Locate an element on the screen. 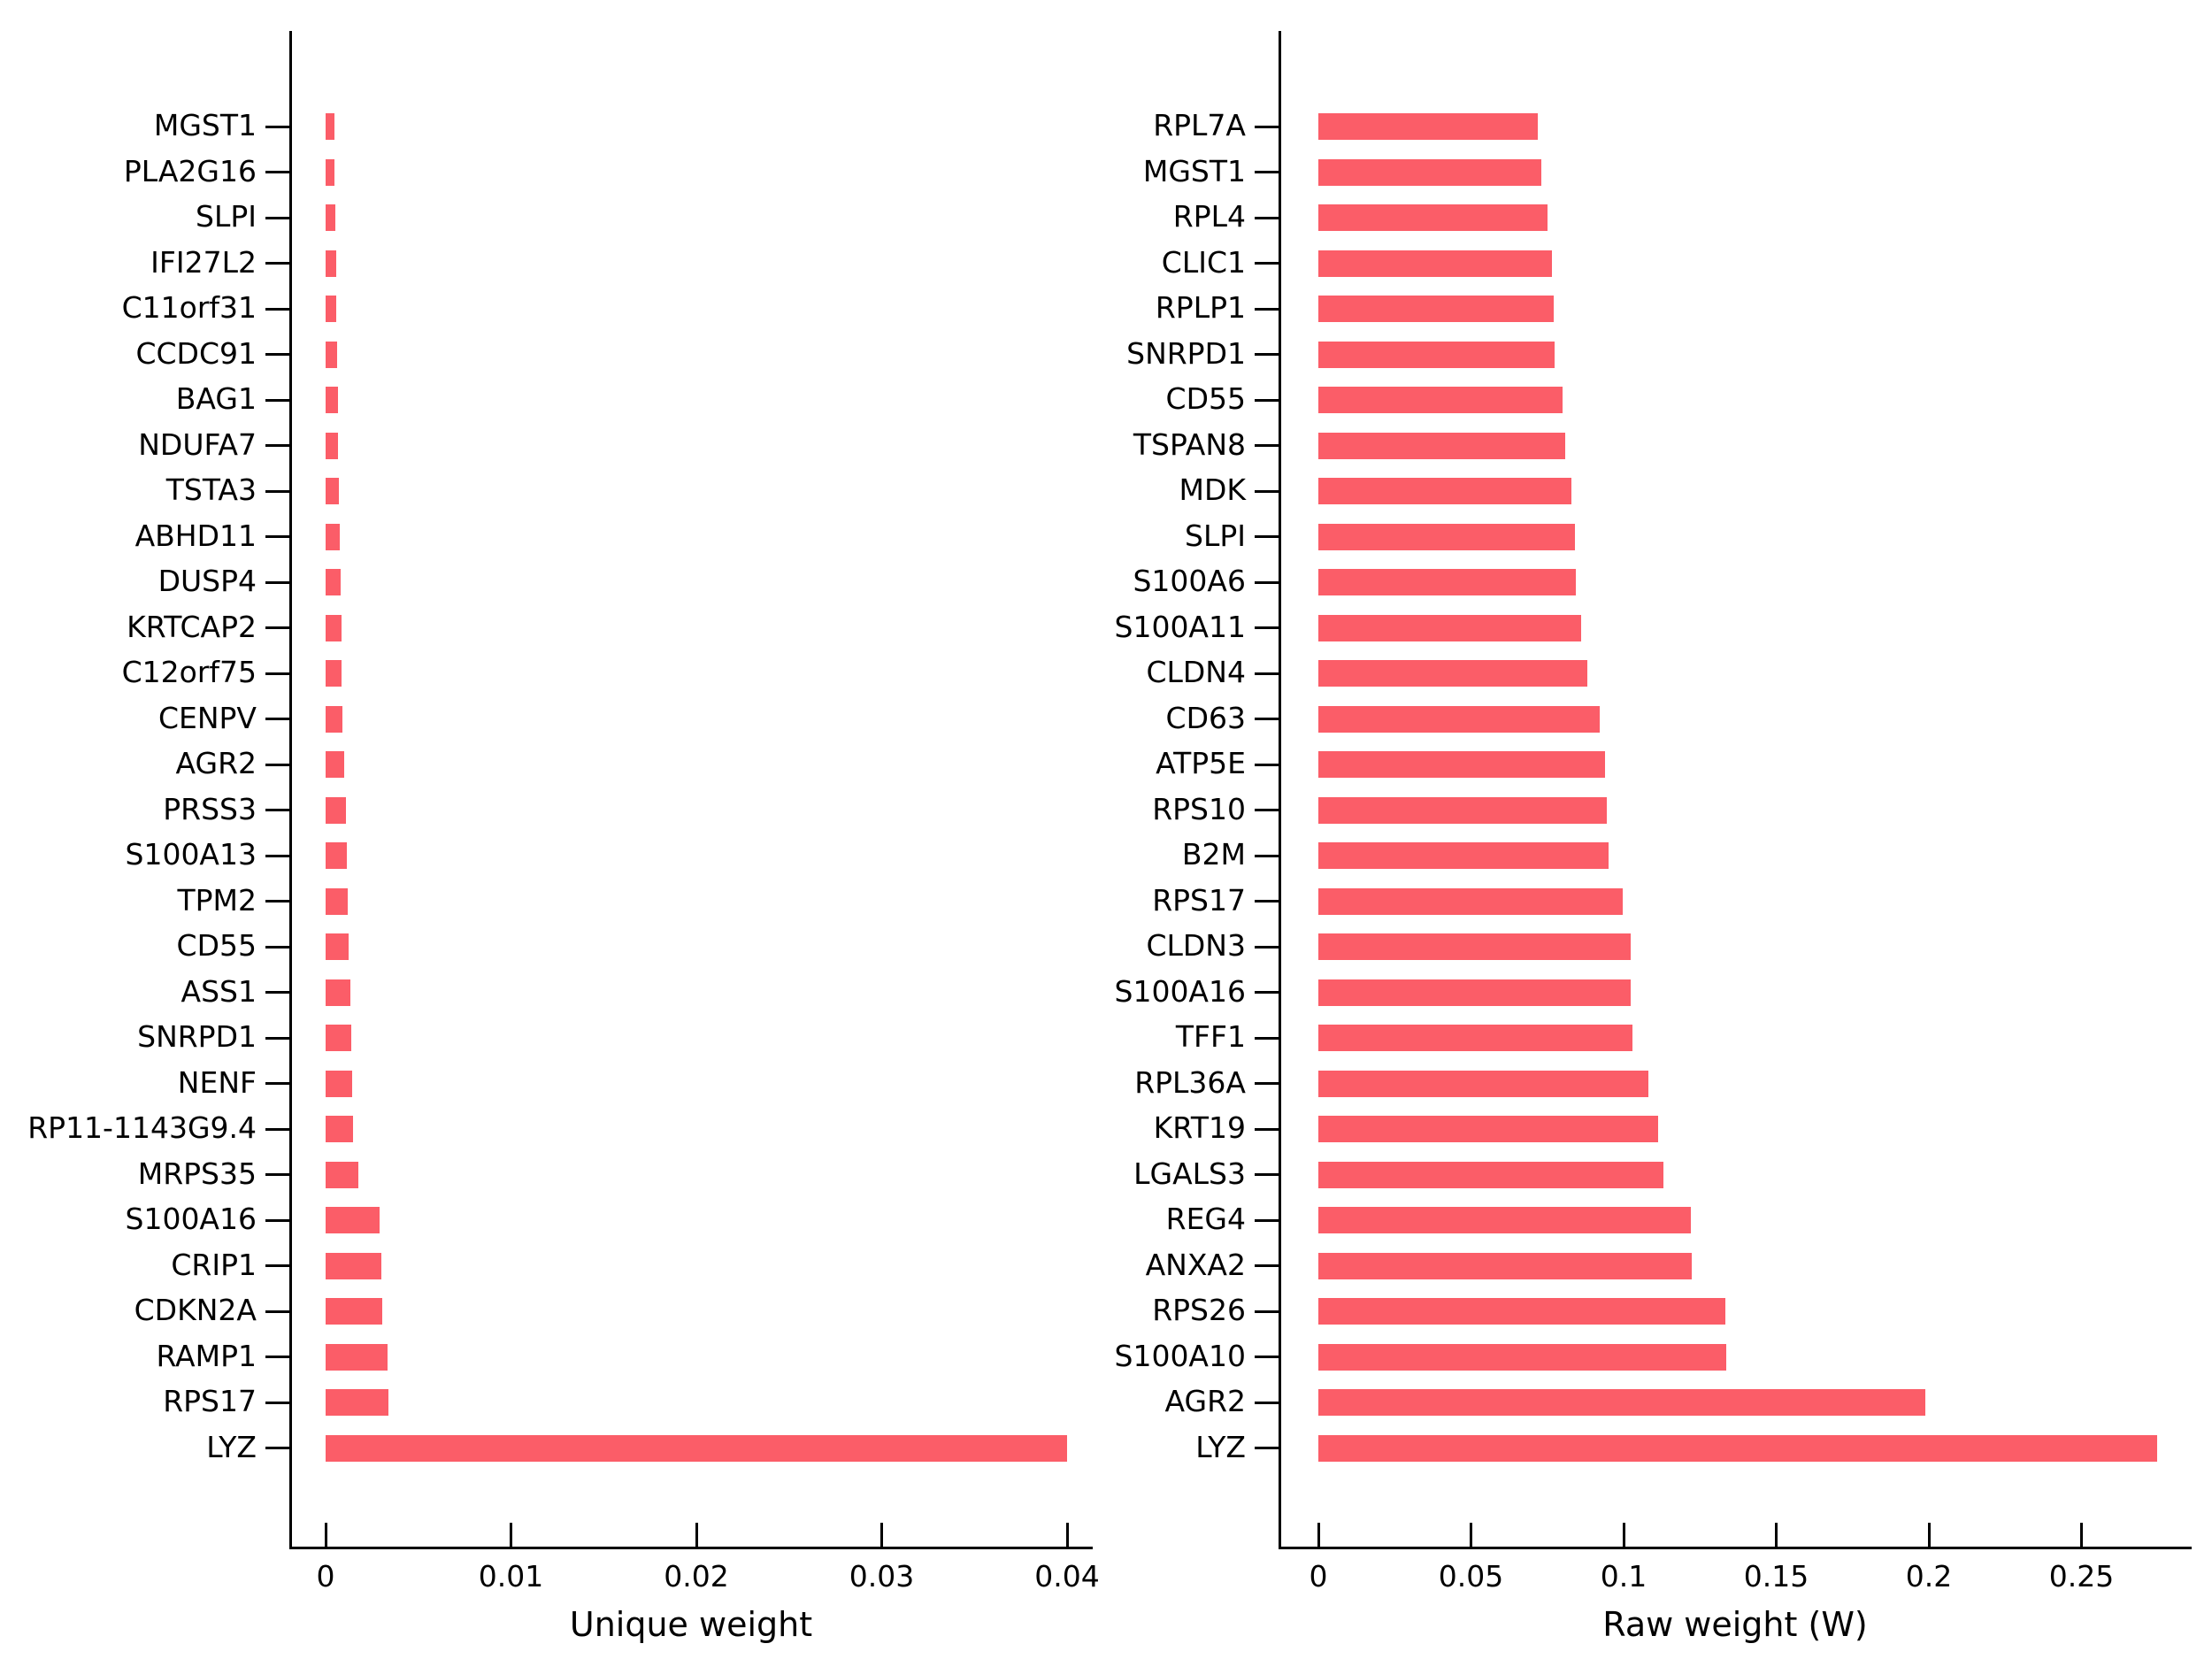  right-ylabel-SLPI: SLPI is located at coordinates (1216, 536).